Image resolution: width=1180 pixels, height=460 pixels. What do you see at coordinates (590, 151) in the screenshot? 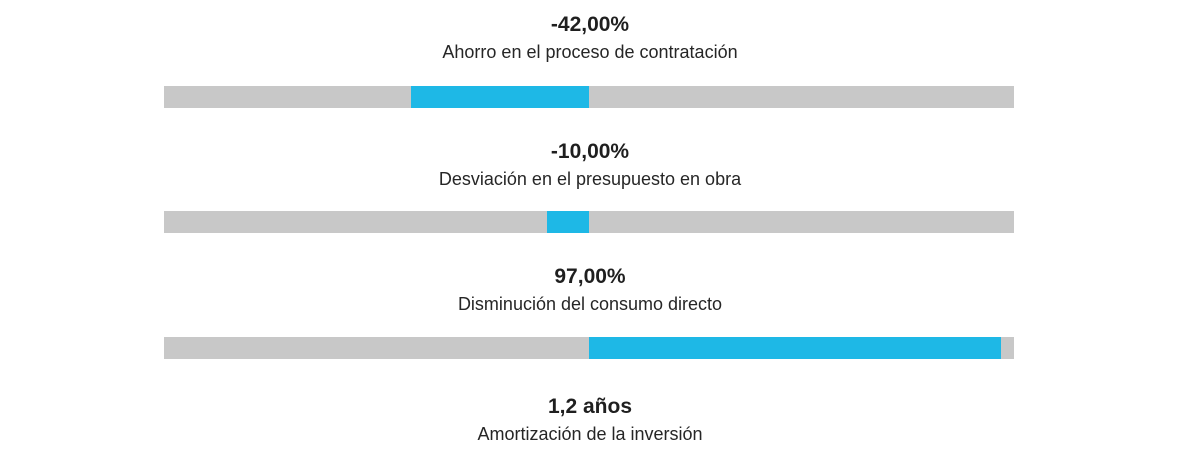
I see `metric-value: -10,00%` at bounding box center [590, 151].